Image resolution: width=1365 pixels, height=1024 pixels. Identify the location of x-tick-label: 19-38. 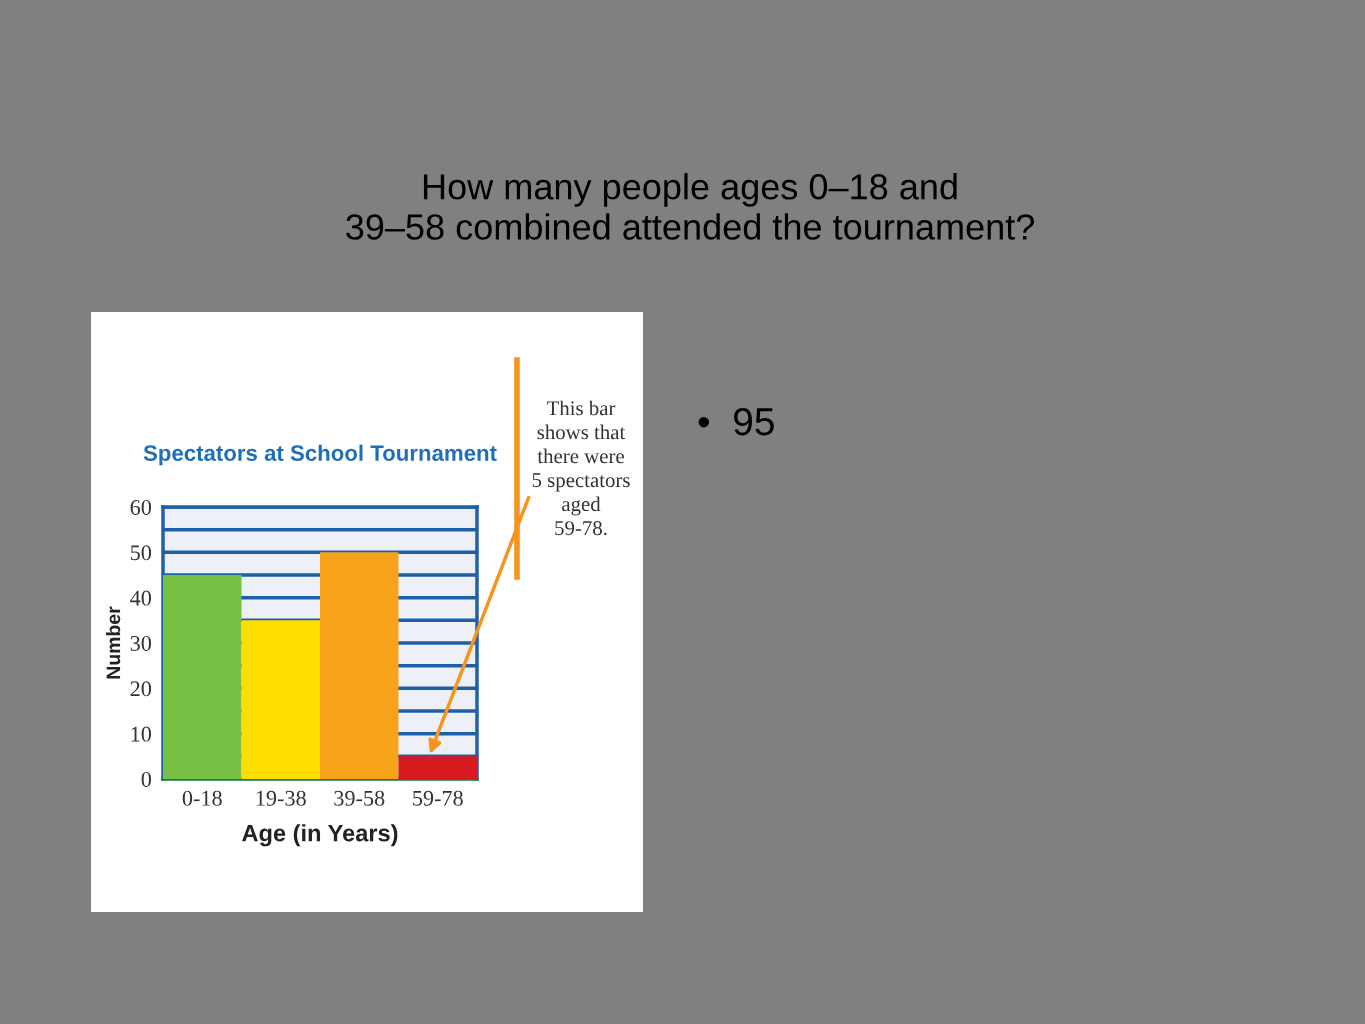
(281, 798).